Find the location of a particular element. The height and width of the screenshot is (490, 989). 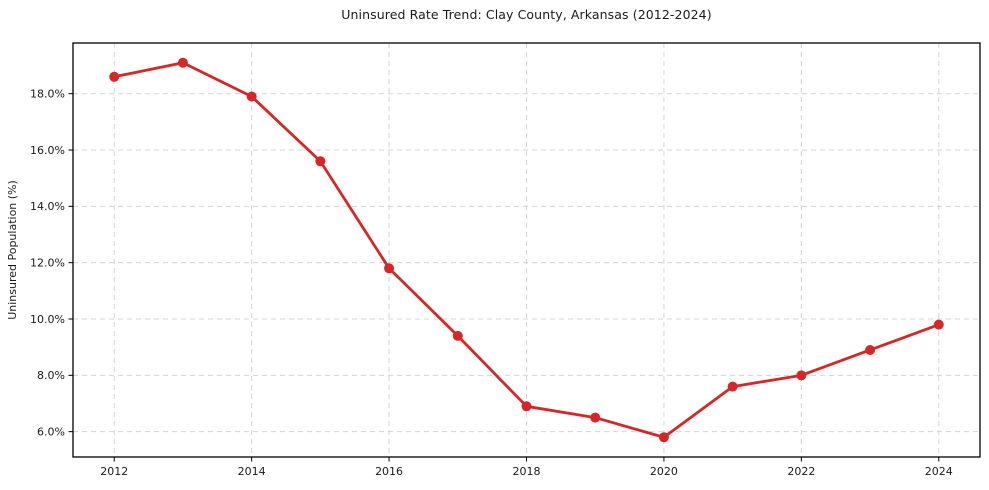

x-tick-label: 2018 is located at coordinates (527, 471).